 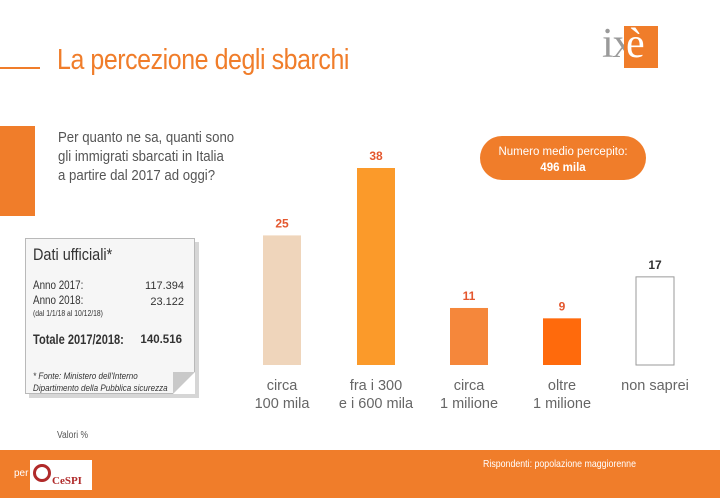 What do you see at coordinates (559, 464) in the screenshot?
I see `respondents-note: Rispondenti: popolazione maggiorenne` at bounding box center [559, 464].